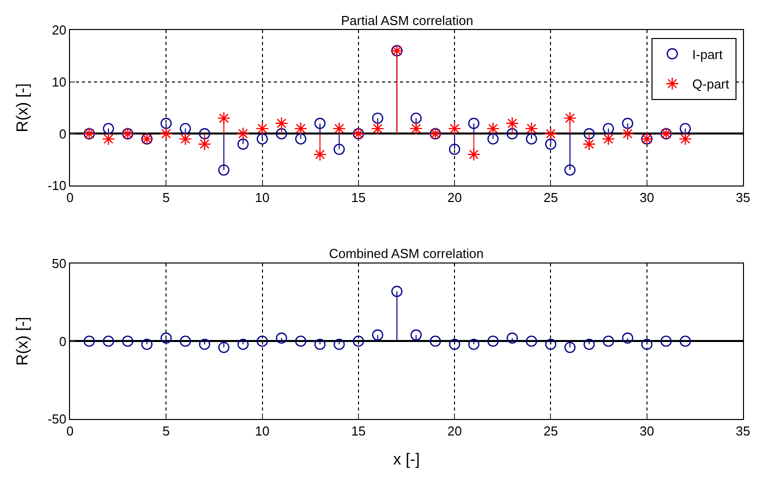  What do you see at coordinates (59, 263) in the screenshot?
I see `y-tick-label: 50` at bounding box center [59, 263].